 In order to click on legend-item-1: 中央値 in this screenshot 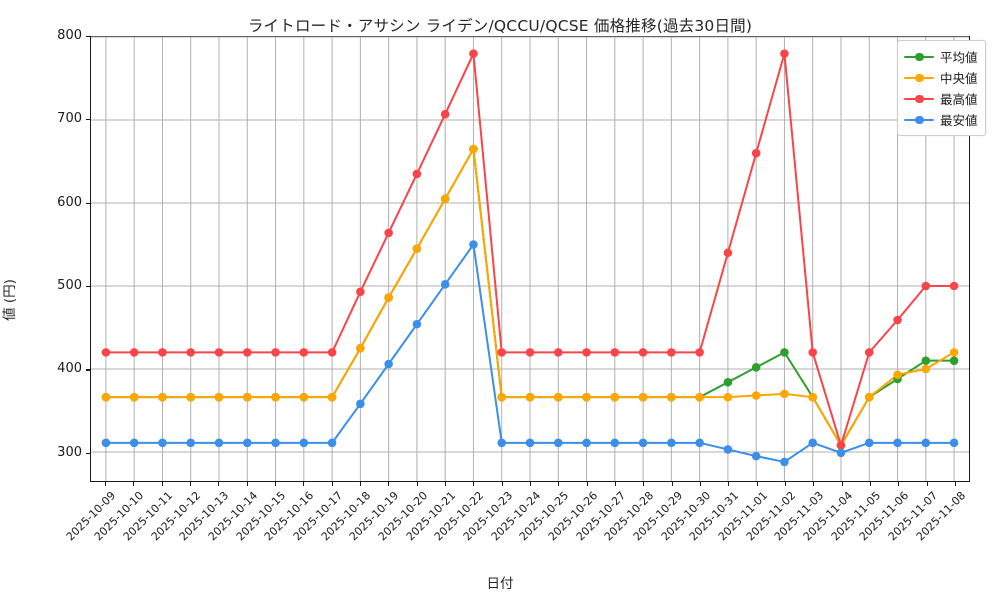, I will do `click(941, 77)`.